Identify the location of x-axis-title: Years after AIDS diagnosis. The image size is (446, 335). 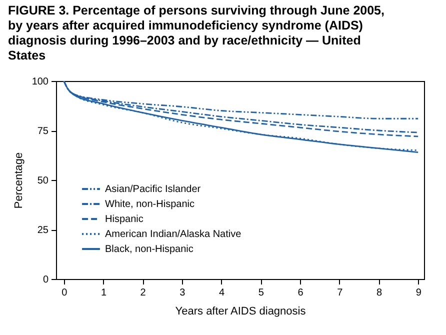
(240, 312).